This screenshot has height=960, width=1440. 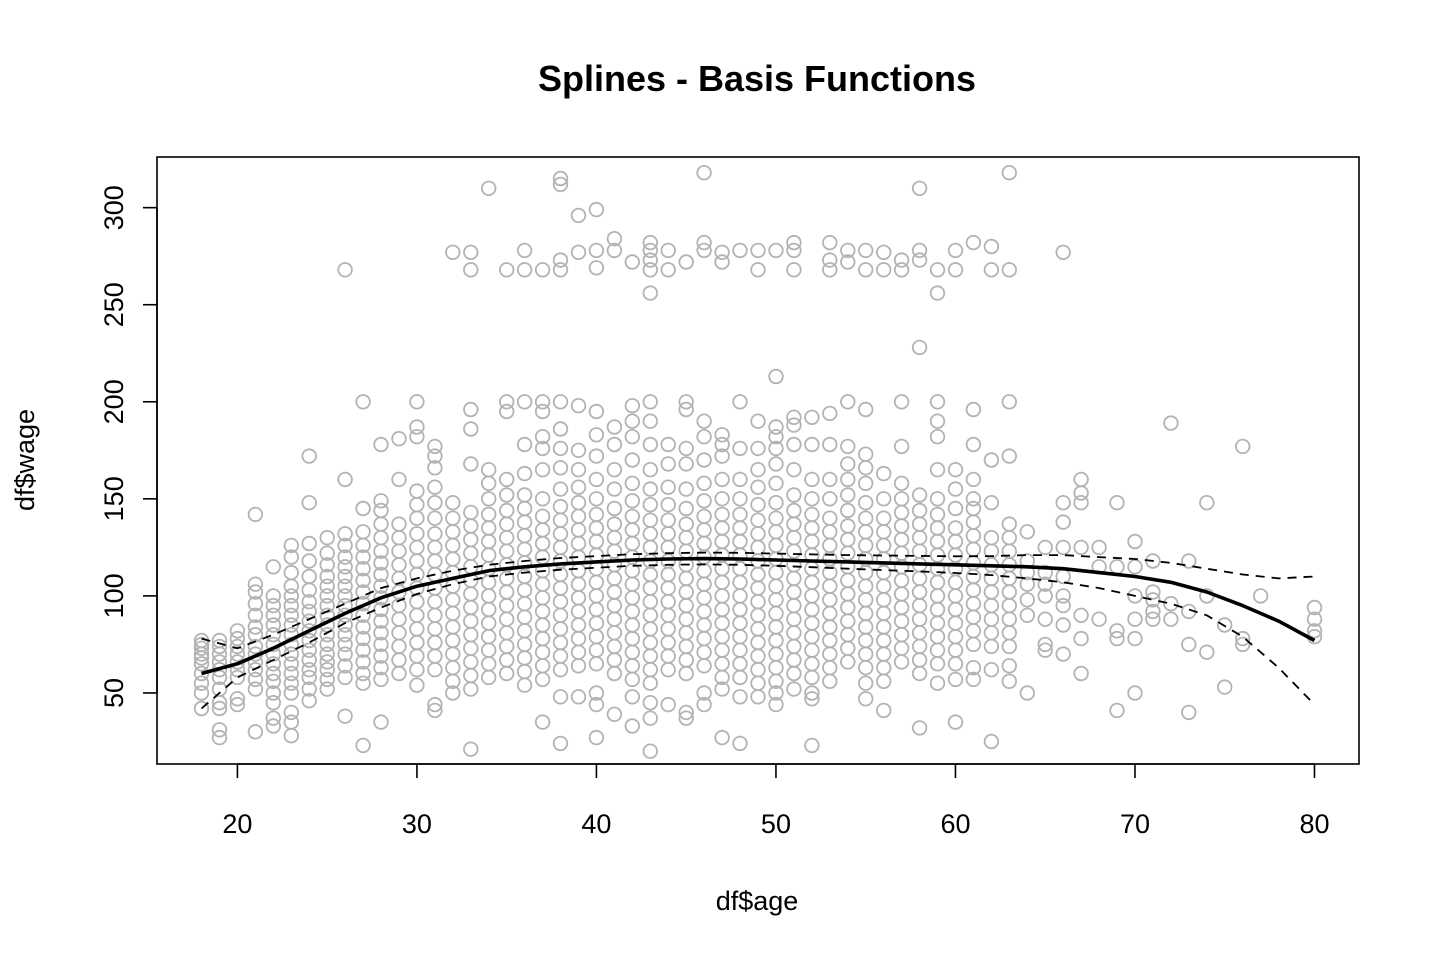 What do you see at coordinates (114, 693) in the screenshot?
I see `y-tick-label: 50` at bounding box center [114, 693].